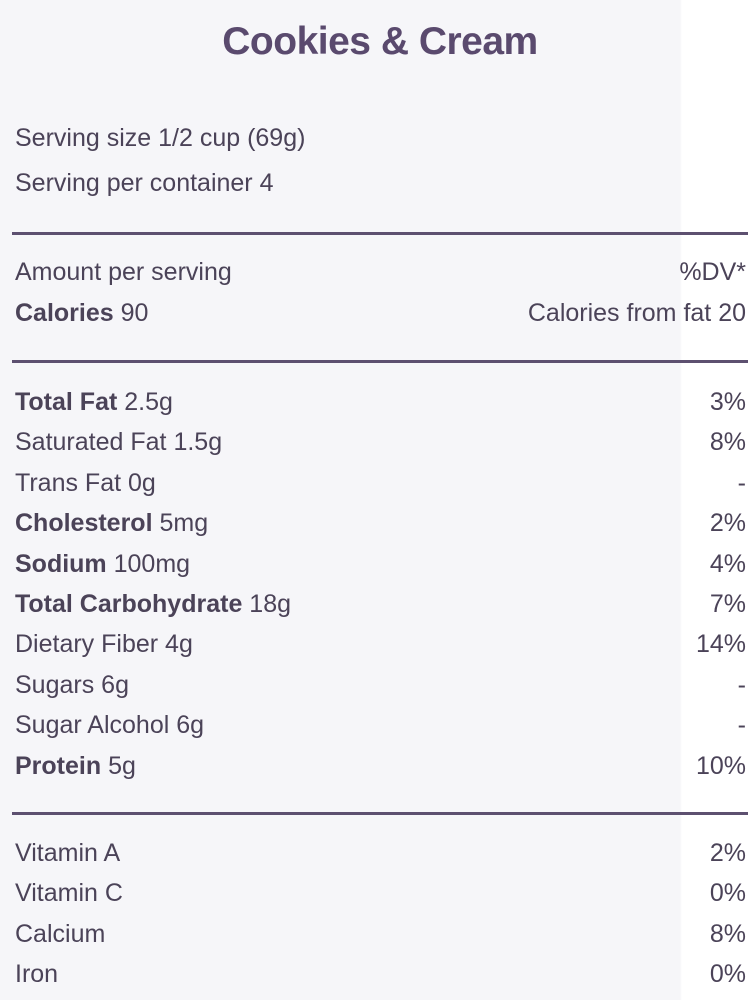 The width and height of the screenshot is (748, 1000). I want to click on table-row: Total Carbohydrate 18g 7%, so click(380, 604).